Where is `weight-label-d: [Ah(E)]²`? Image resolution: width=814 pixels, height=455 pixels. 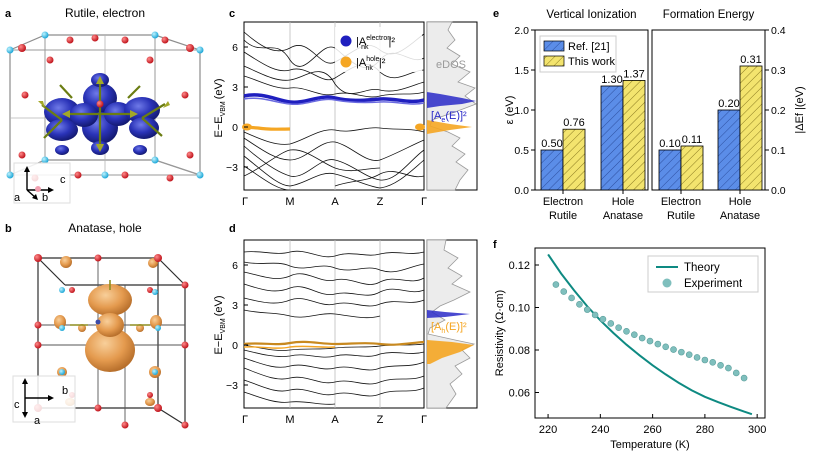 weight-label-d: [Ah(E)]² is located at coordinates (449, 328).